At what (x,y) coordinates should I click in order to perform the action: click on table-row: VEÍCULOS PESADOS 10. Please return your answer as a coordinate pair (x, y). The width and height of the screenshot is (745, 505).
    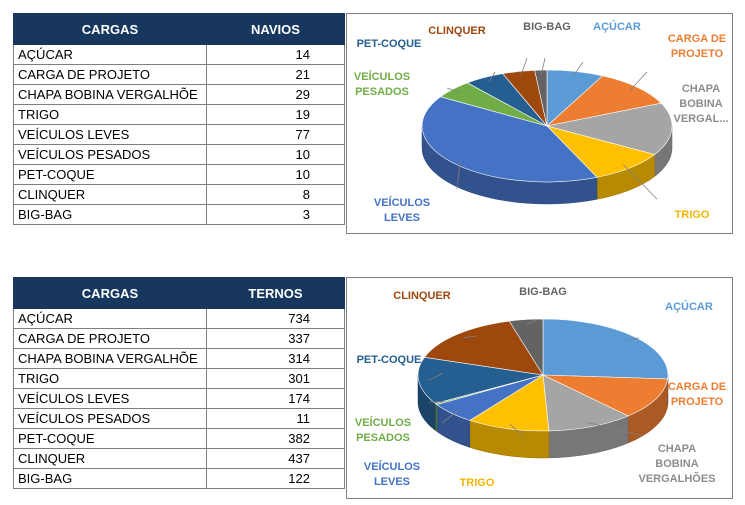
    Looking at the image, I should click on (179, 154).